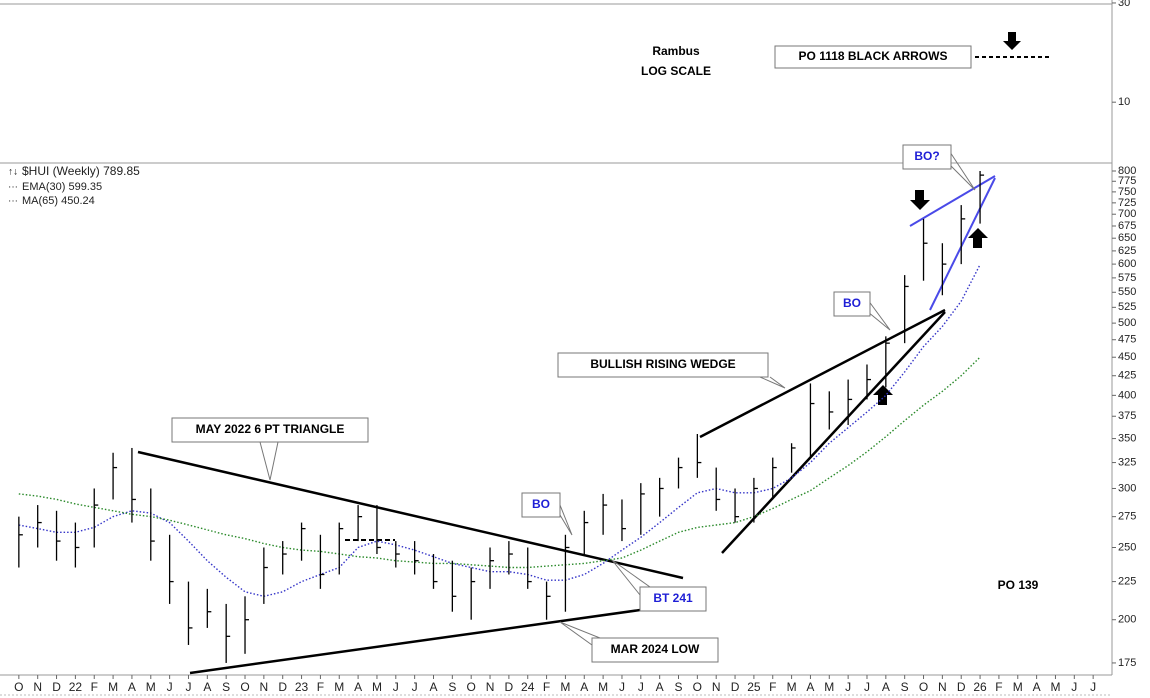 The width and height of the screenshot is (1150, 698). What do you see at coordinates (1127, 181) in the screenshot?
I see `y-tick-label: 775` at bounding box center [1127, 181].